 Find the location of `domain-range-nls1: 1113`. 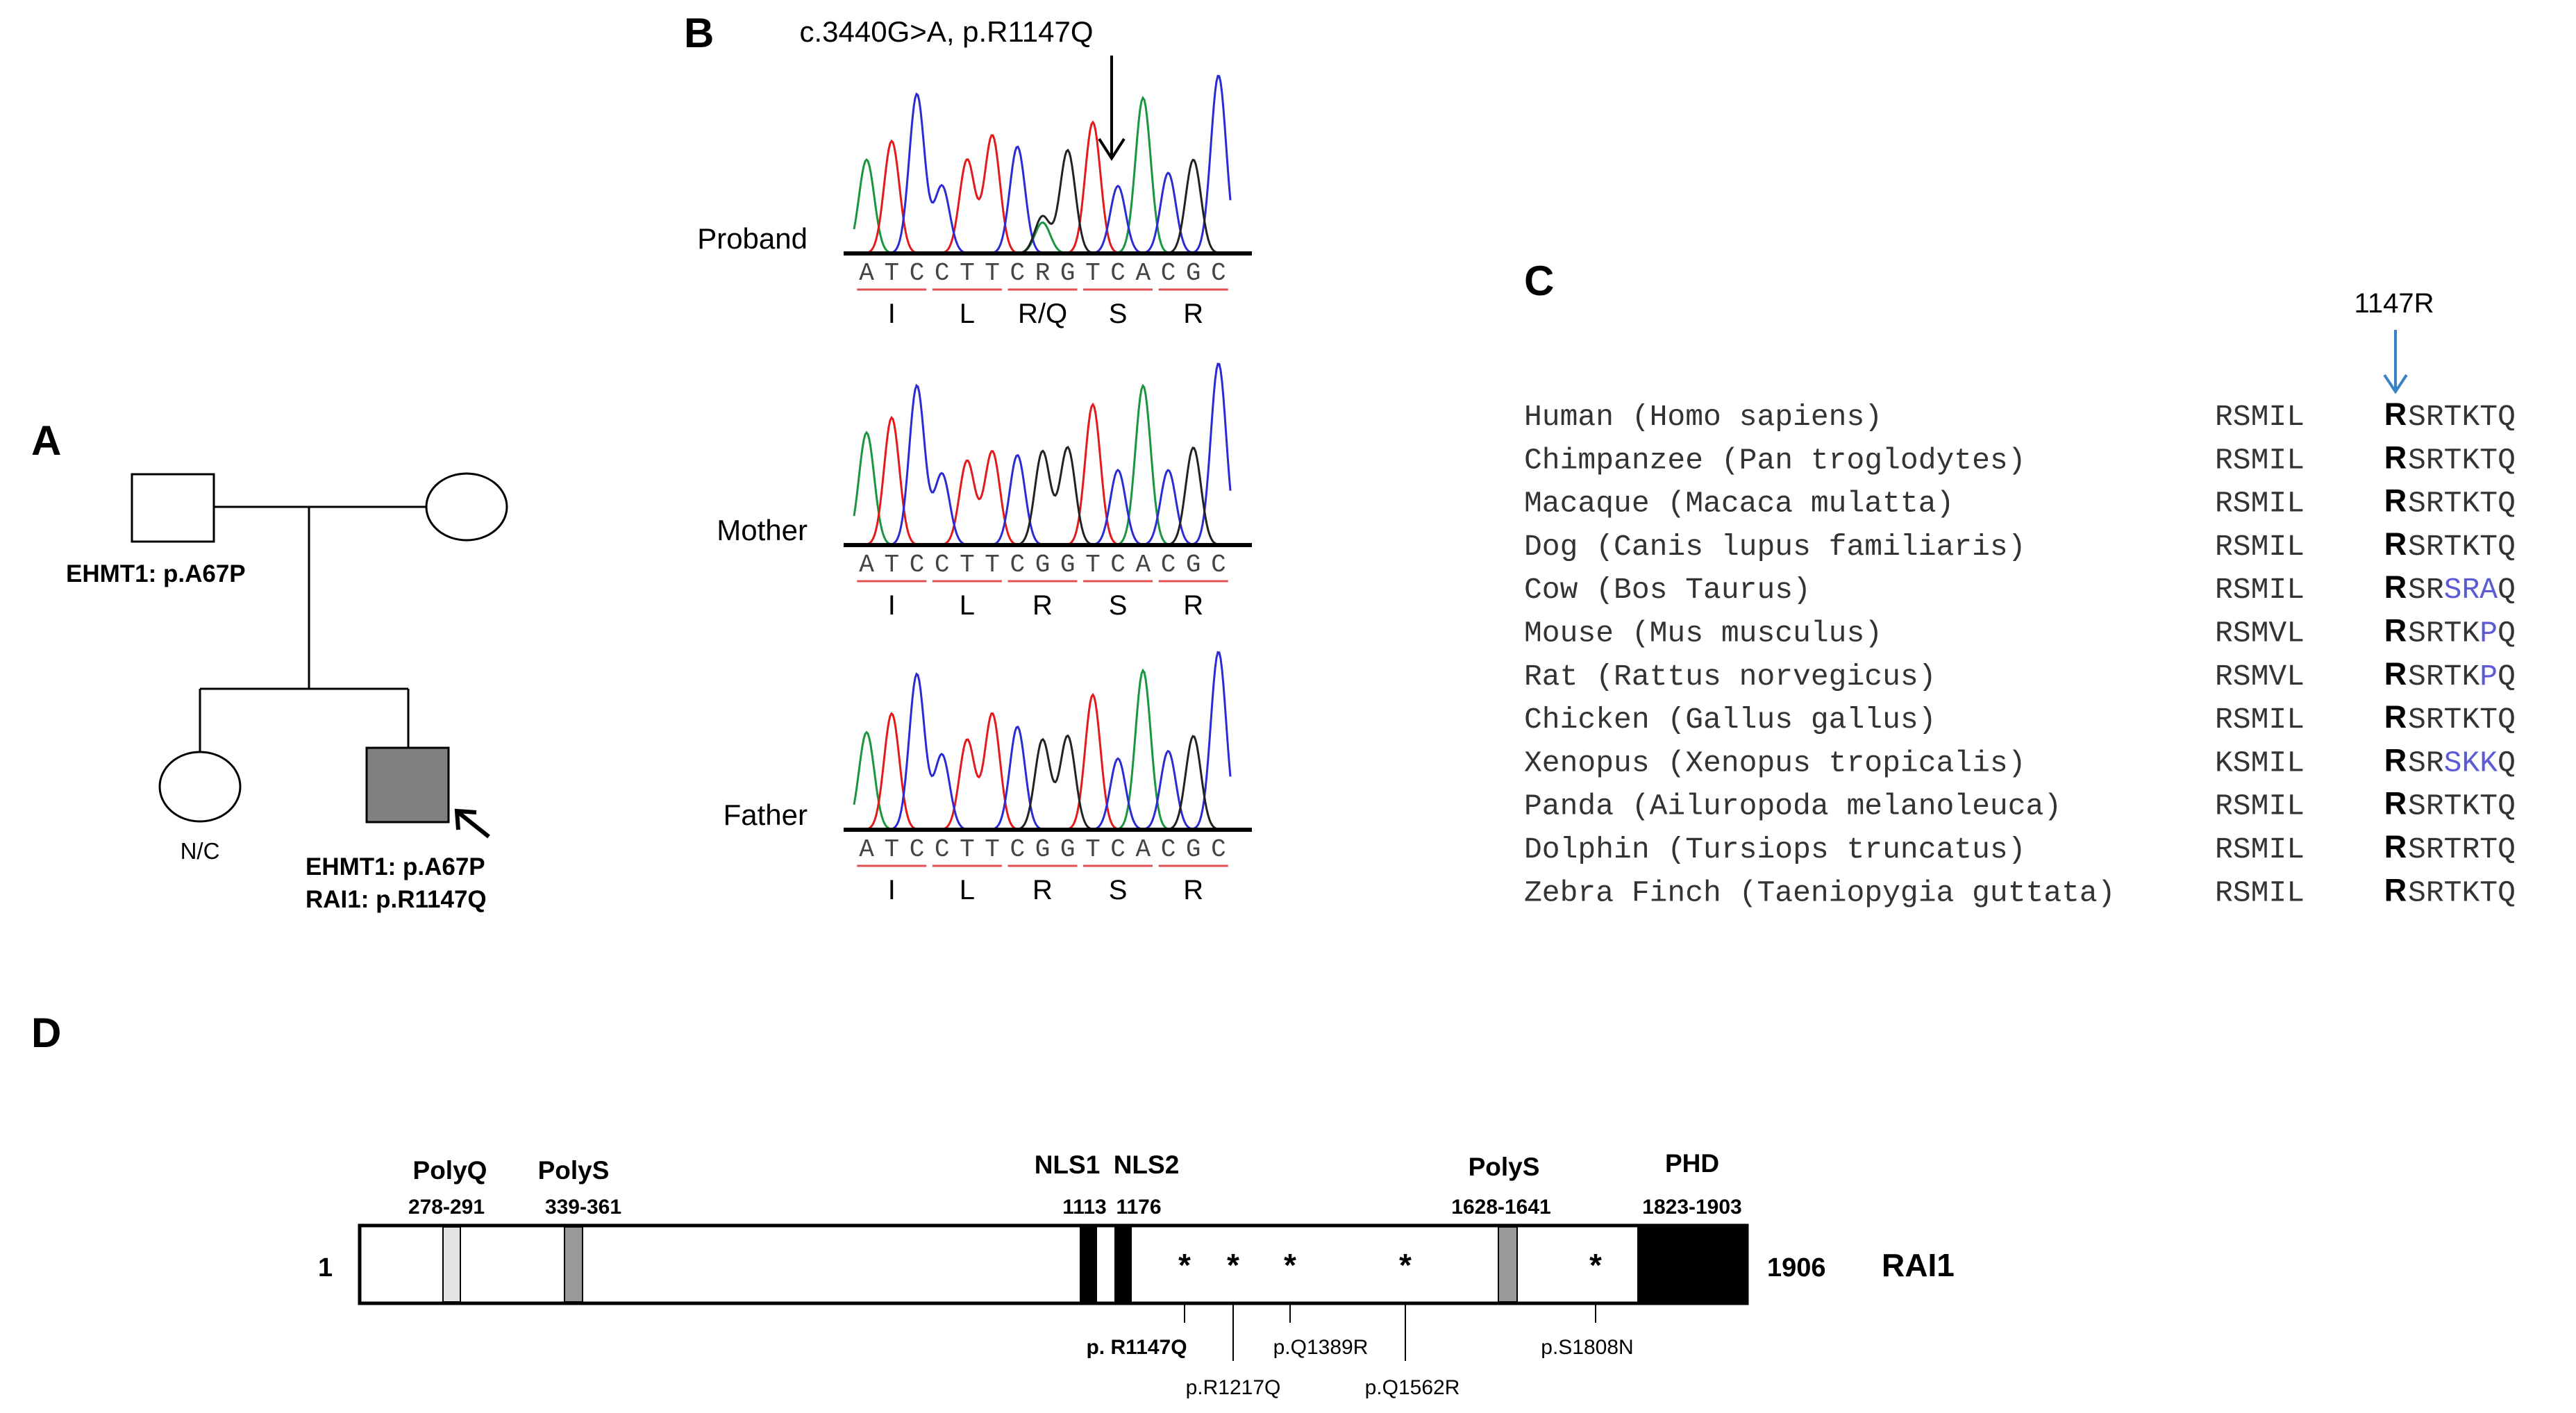

domain-range-nls1: 1113 is located at coordinates (1084, 1207).